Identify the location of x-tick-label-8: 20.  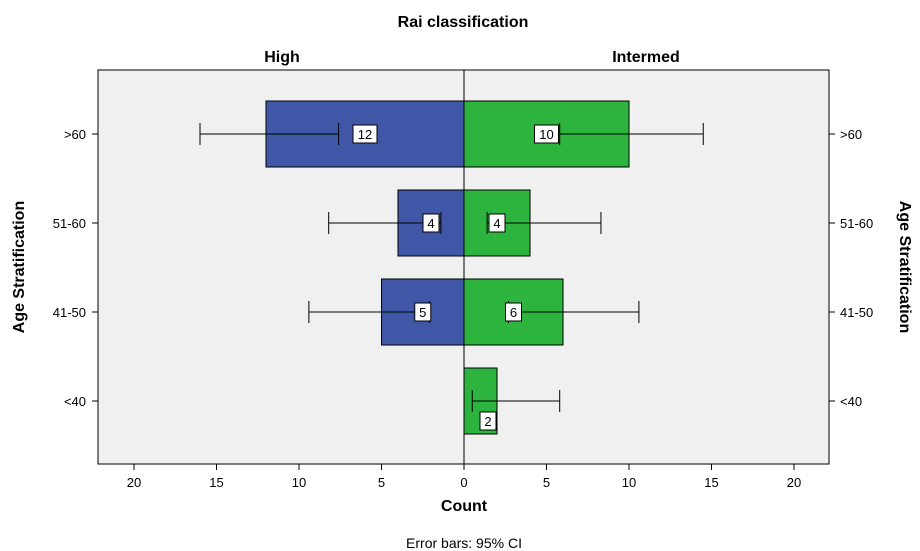
(794, 482).